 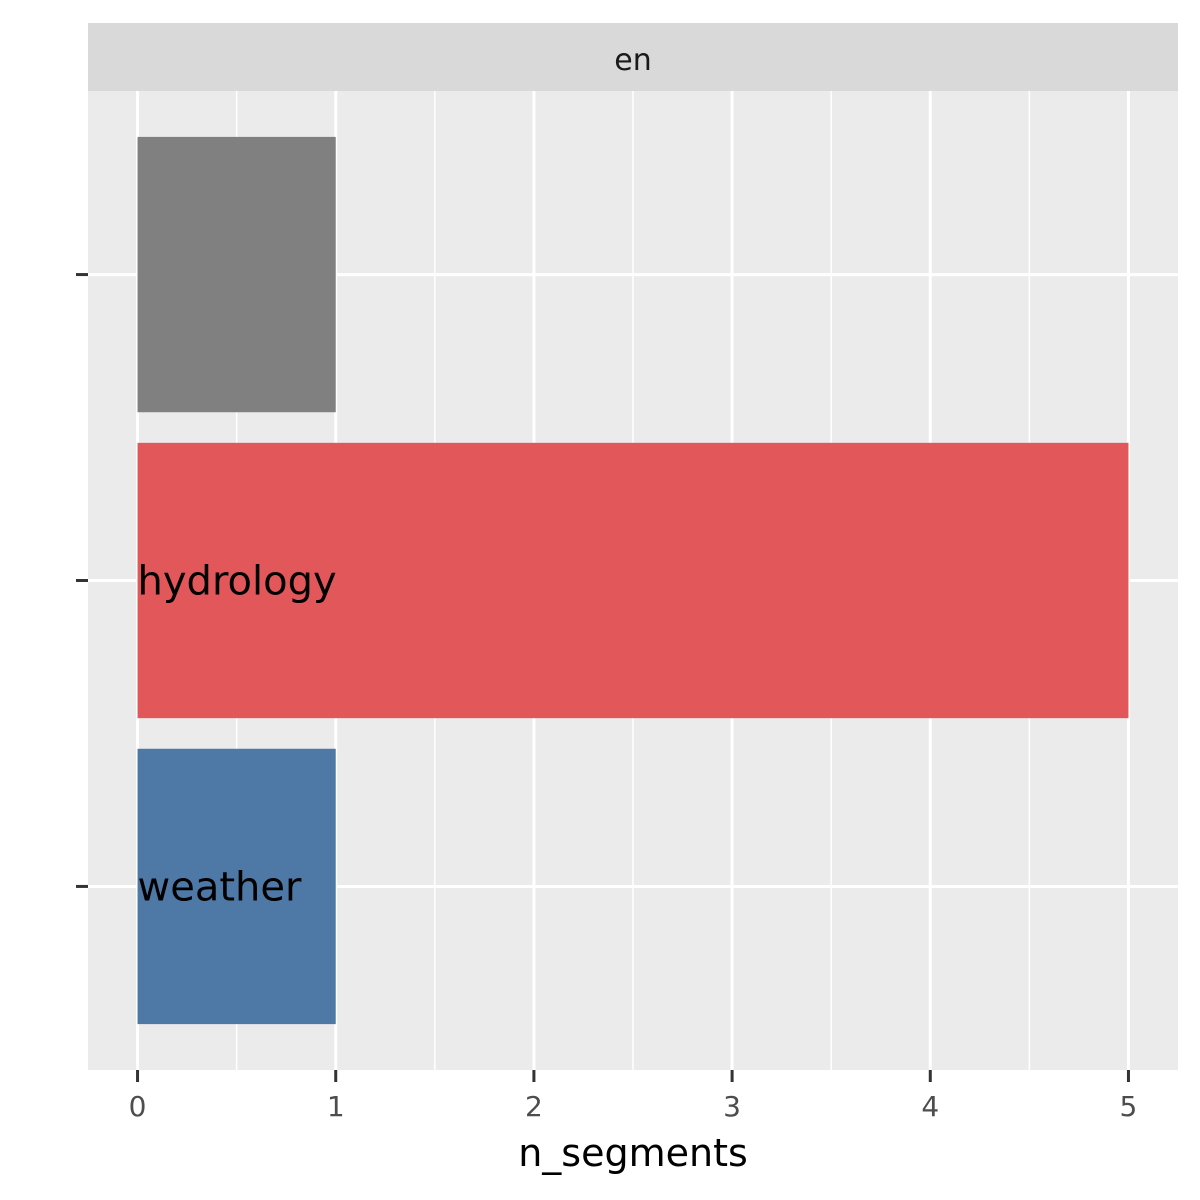 What do you see at coordinates (930, 1106) in the screenshot?
I see `x-tick-label: 4` at bounding box center [930, 1106].